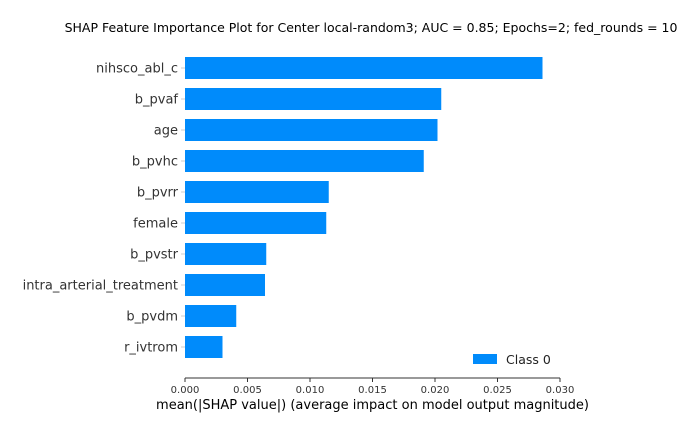 Image resolution: width=690 pixels, height=433 pixels. What do you see at coordinates (151, 348) in the screenshot?
I see `y-tick-label: r_ivtrom` at bounding box center [151, 348].